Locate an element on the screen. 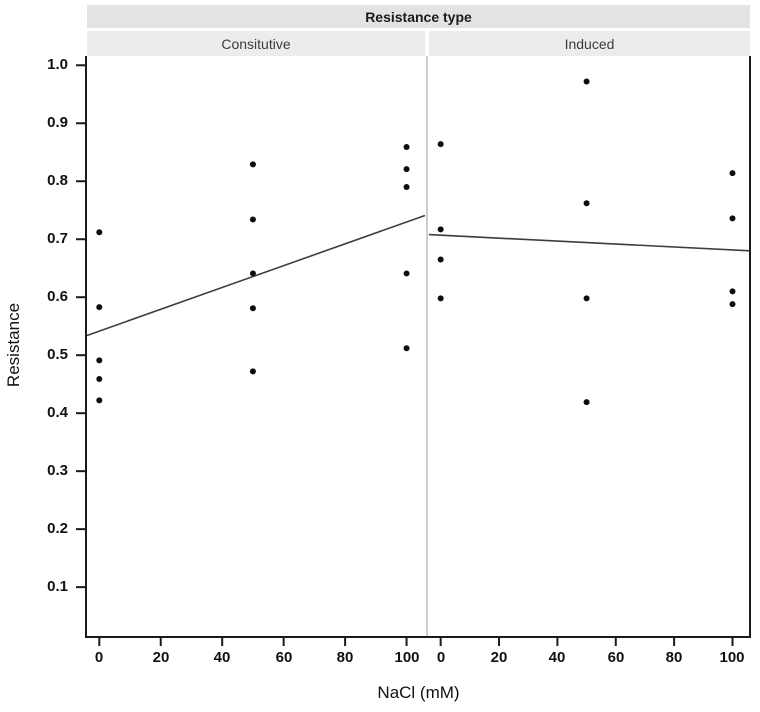  strip-title: Resistance type is located at coordinates (418, 16).